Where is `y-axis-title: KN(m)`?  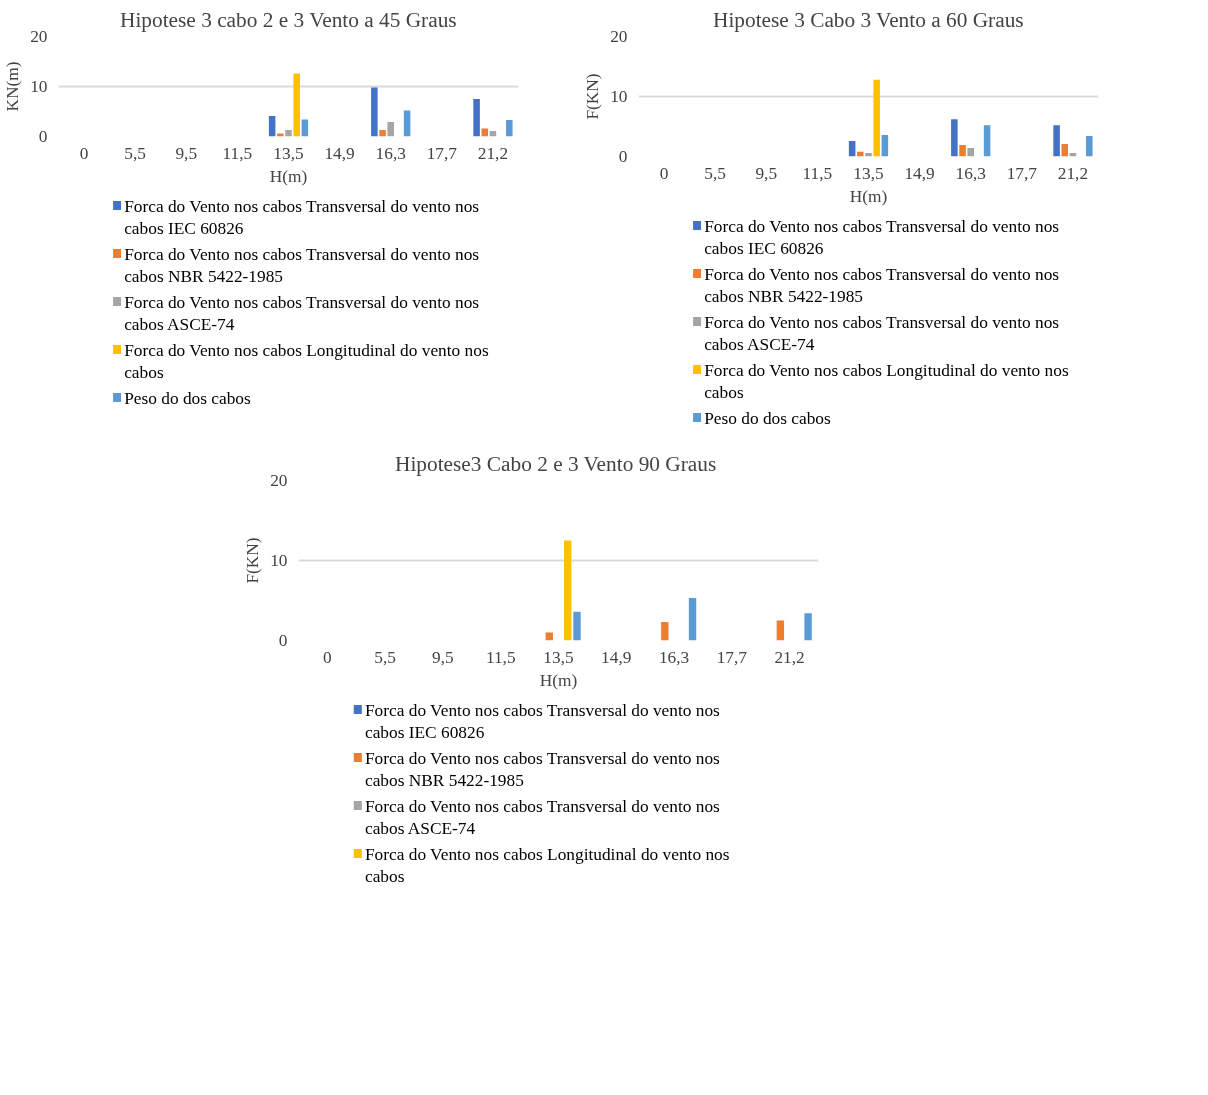
y-axis-title: KN(m) is located at coordinates (13, 86).